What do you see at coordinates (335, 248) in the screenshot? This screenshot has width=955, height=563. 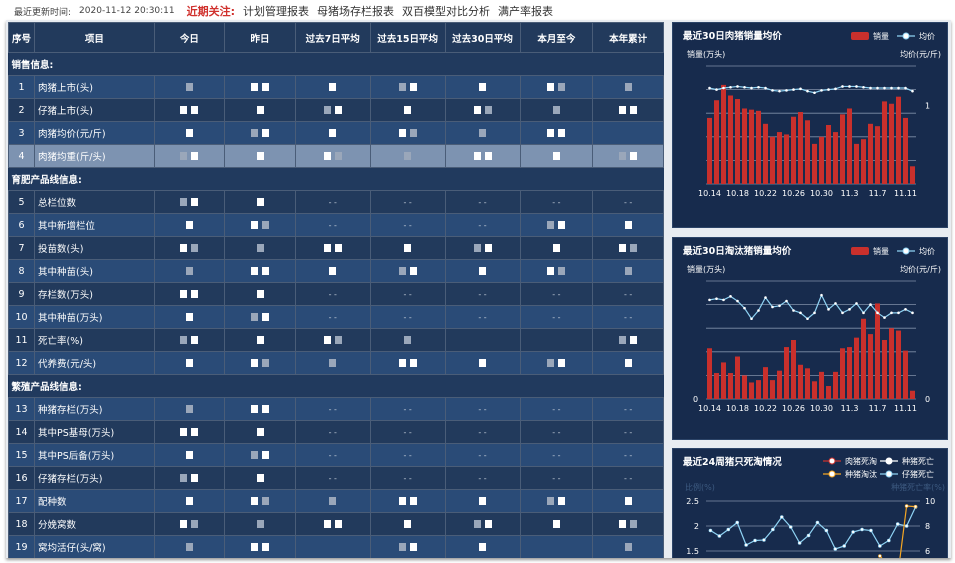 I see `table-row: 7 投苗数(头)` at bounding box center [335, 248].